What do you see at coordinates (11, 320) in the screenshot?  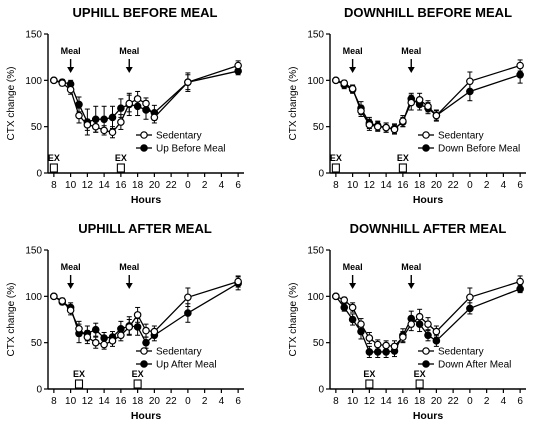 I see `y-axis-label: CTX change (%)` at bounding box center [11, 320].